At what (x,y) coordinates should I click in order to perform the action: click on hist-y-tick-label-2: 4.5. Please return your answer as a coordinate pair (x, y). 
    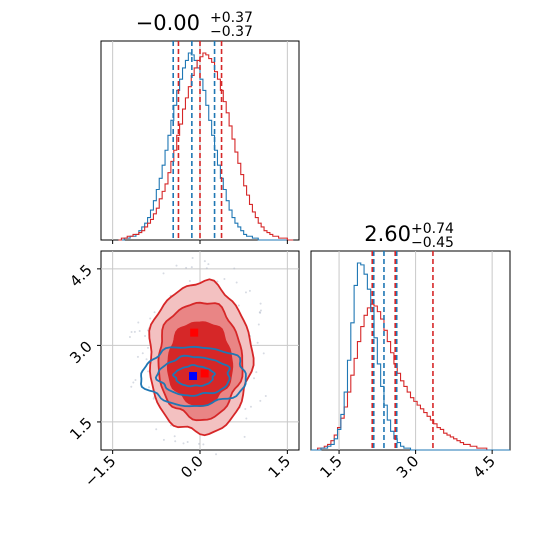
    Looking at the image, I should click on (484, 467).